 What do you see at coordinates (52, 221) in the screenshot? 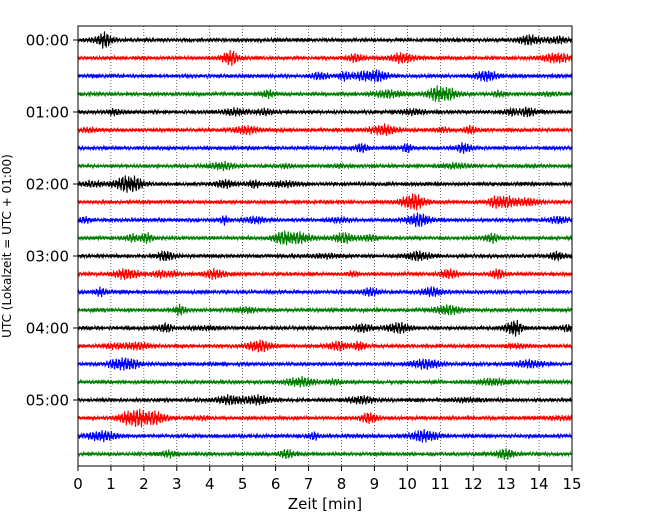
I see `y-axis-ticks: 00:00 01:00 02:00 03:00 04:00 05:00` at bounding box center [52, 221].